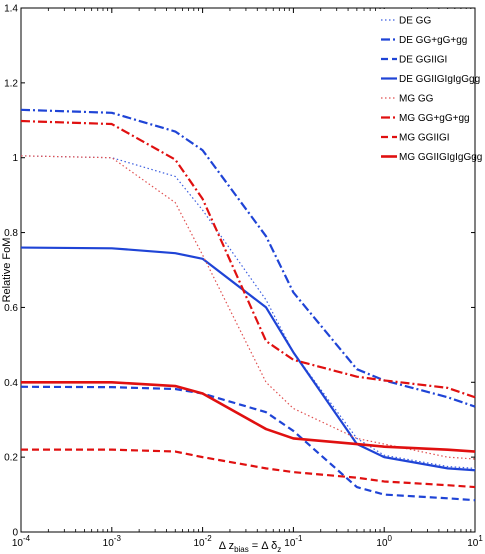  I want to click on x-axis-label: Δ zbias = Δ δz, so click(250, 547).